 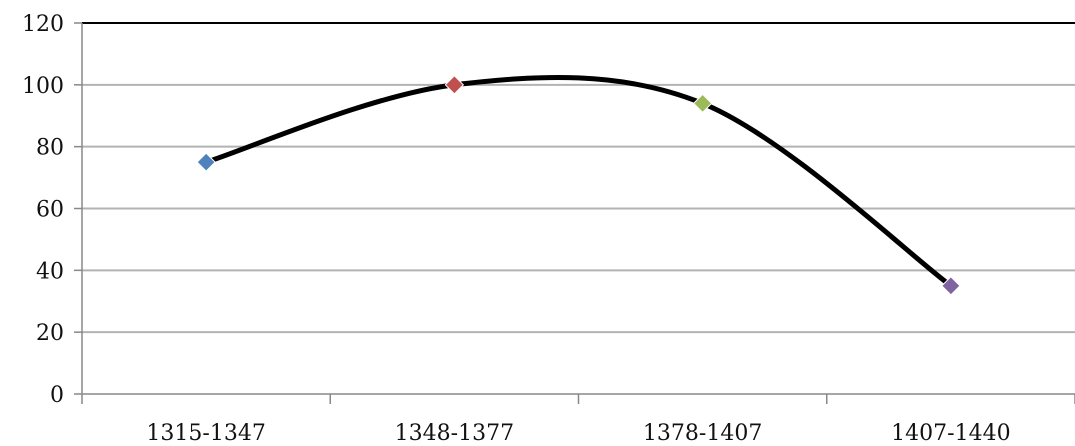 I want to click on y-axis-ticks: 0 20 40 60 80 100 120, so click(x=52, y=210).